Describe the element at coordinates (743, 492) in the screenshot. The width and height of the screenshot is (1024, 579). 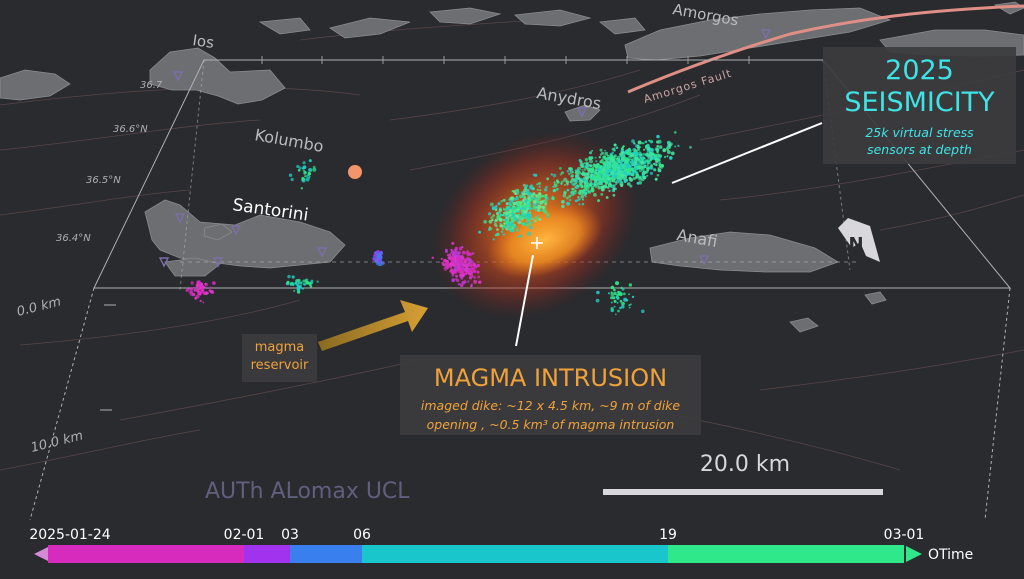
I see `scale-bar` at that location.